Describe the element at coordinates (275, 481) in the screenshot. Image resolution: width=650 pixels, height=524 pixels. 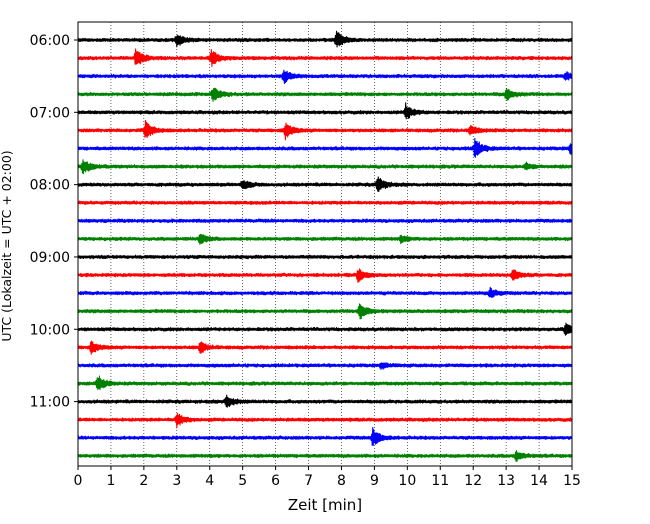
I see `x-tick-label-6: 6` at that location.